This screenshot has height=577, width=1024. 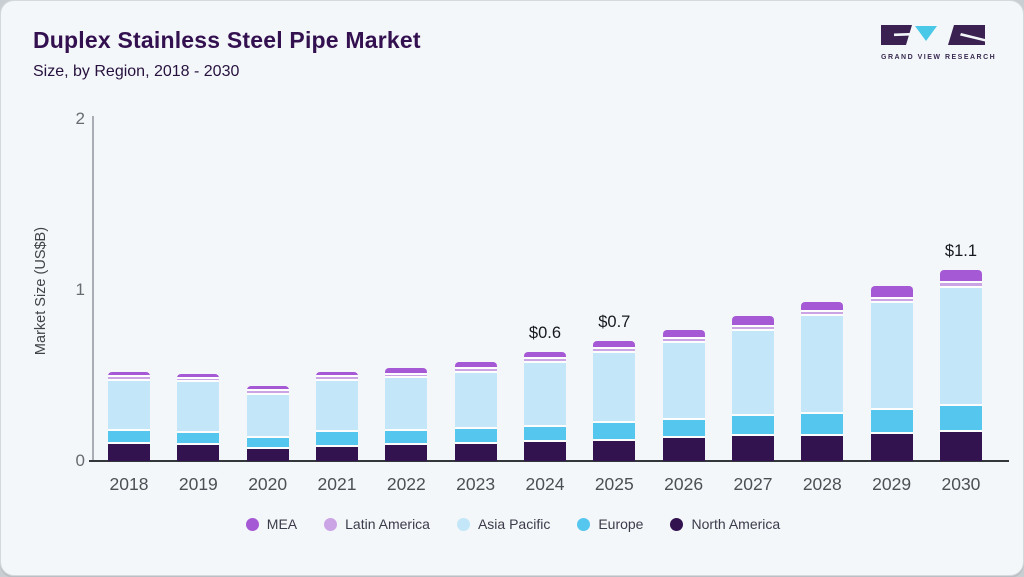 I want to click on bar-2021, so click(x=336, y=416).